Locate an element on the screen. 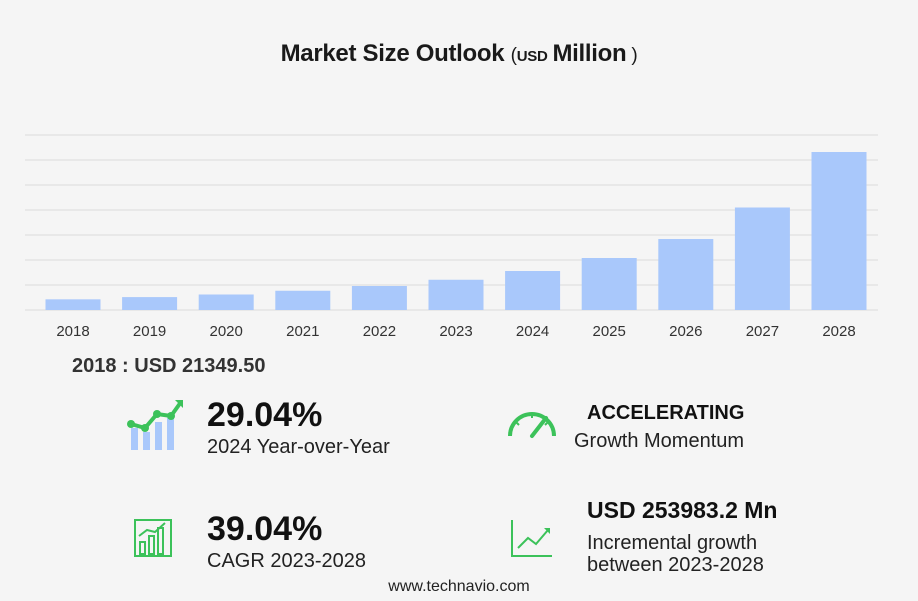 This screenshot has width=918, height=601. bar-2021 is located at coordinates (303, 300).